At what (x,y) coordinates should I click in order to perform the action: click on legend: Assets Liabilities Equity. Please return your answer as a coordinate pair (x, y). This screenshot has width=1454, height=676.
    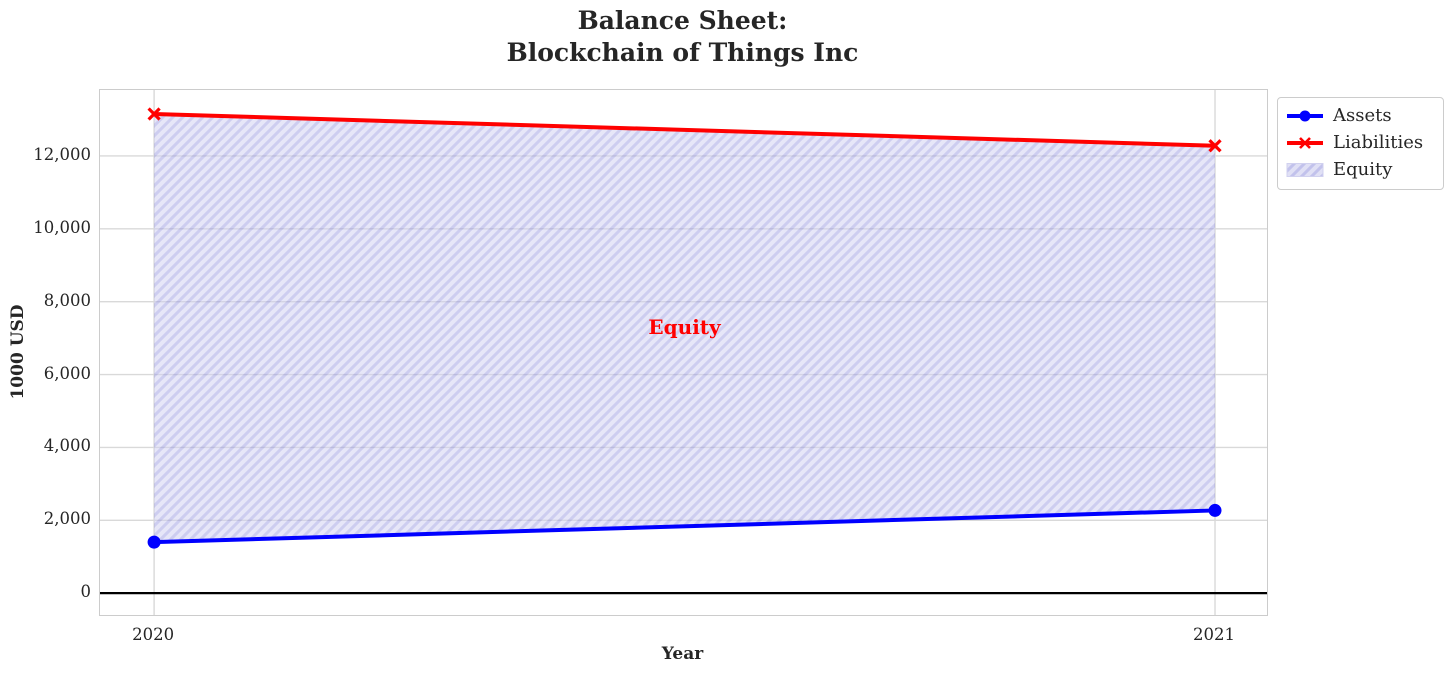
    Looking at the image, I should click on (1360, 143).